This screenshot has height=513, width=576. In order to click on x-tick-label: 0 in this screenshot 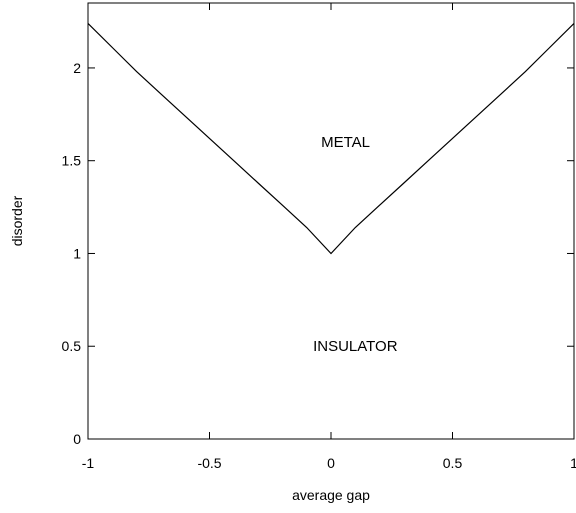, I will do `click(331, 463)`.